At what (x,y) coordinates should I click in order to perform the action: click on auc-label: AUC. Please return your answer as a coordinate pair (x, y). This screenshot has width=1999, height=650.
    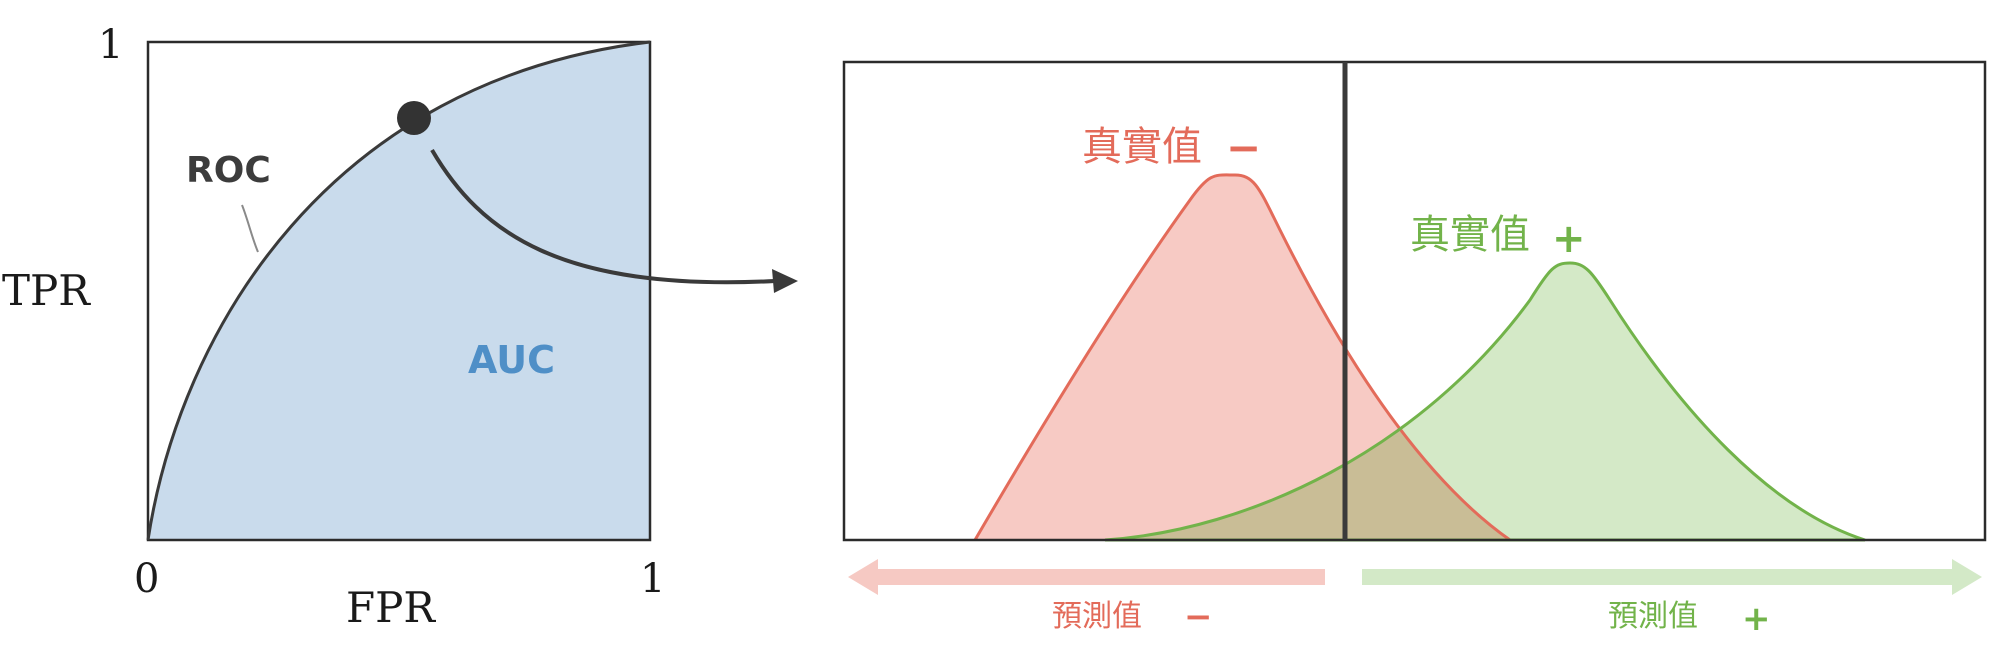
    Looking at the image, I should click on (511, 360).